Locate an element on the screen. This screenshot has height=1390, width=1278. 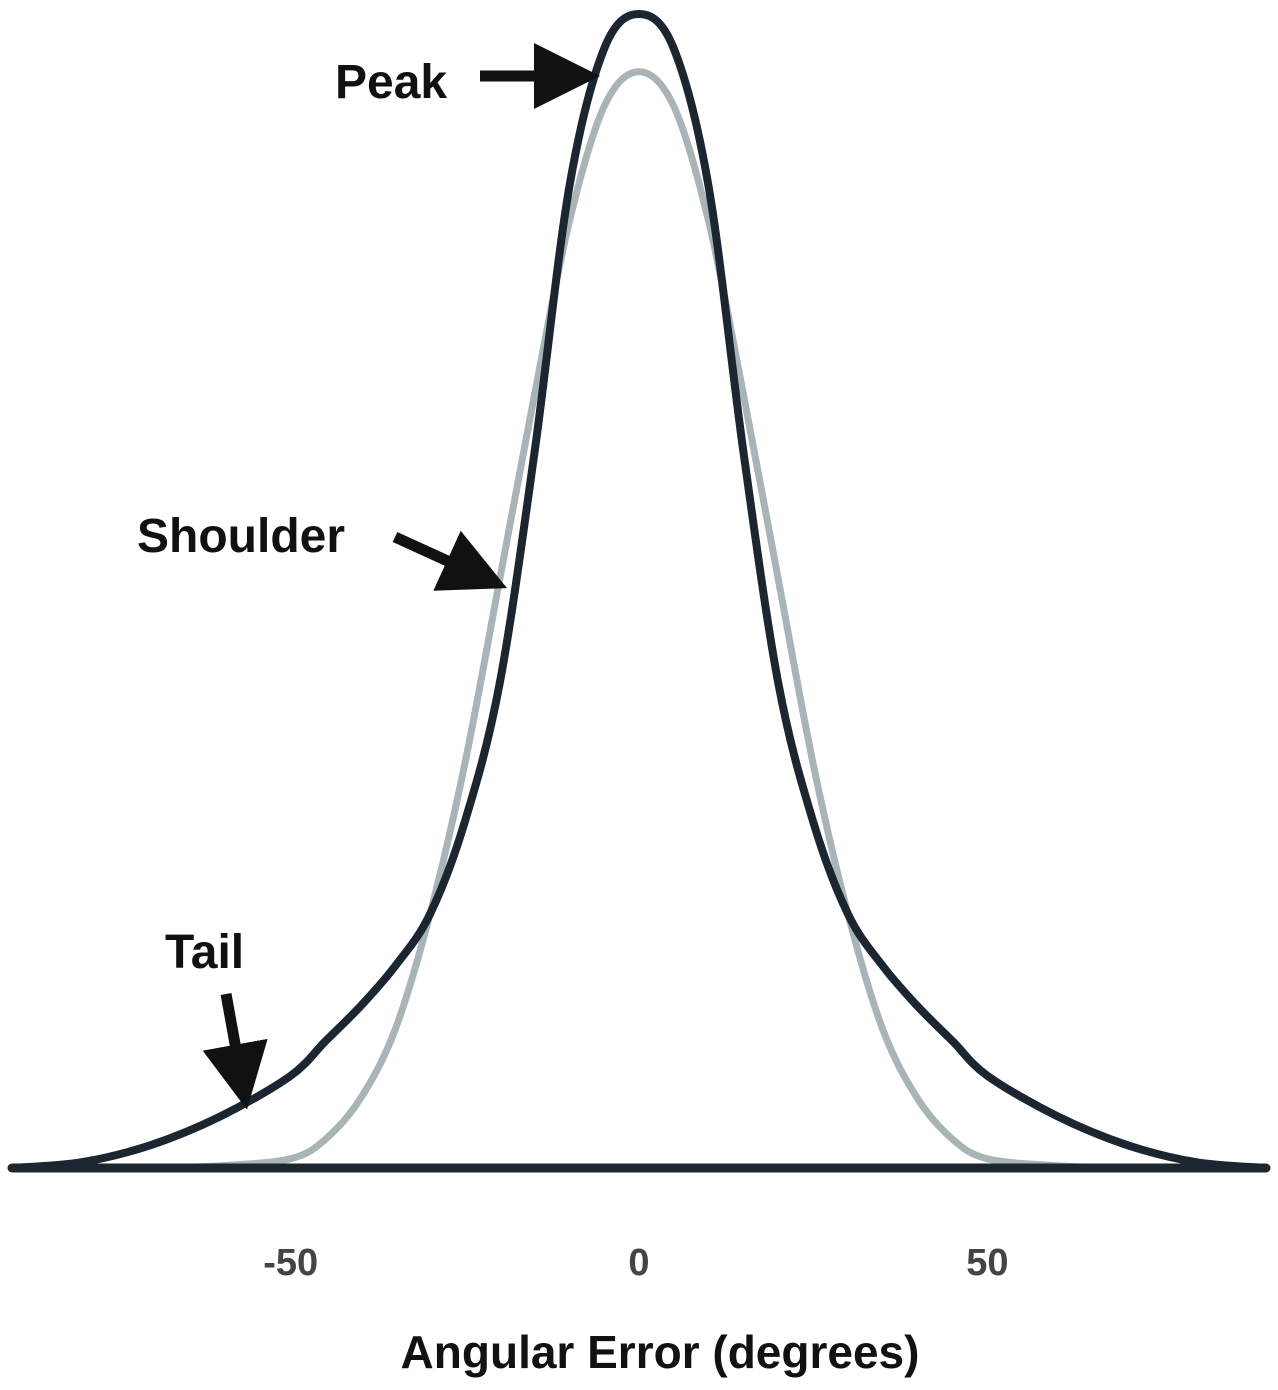
x-tick-label: -50 is located at coordinates (290, 1263).